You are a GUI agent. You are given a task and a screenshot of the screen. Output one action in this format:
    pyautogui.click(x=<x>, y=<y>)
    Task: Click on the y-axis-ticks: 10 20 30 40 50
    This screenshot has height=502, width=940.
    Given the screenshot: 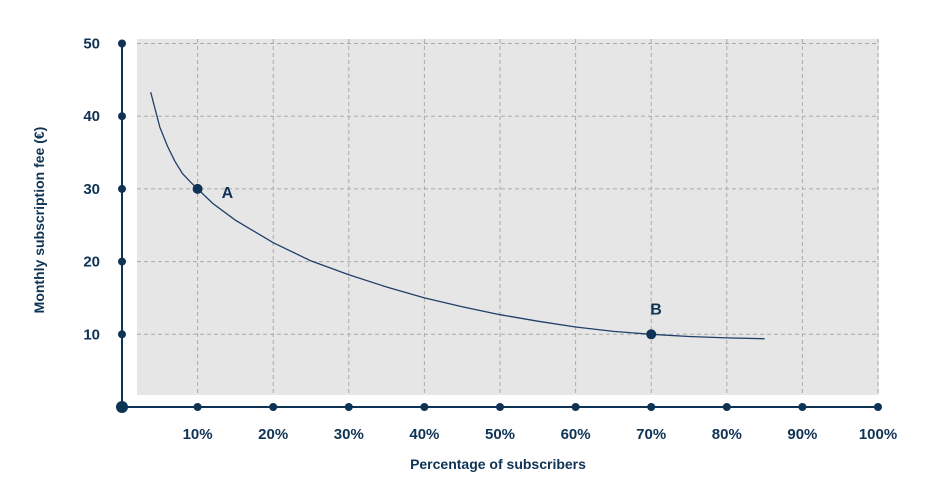 What is the action you would take?
    pyautogui.click(x=104, y=189)
    